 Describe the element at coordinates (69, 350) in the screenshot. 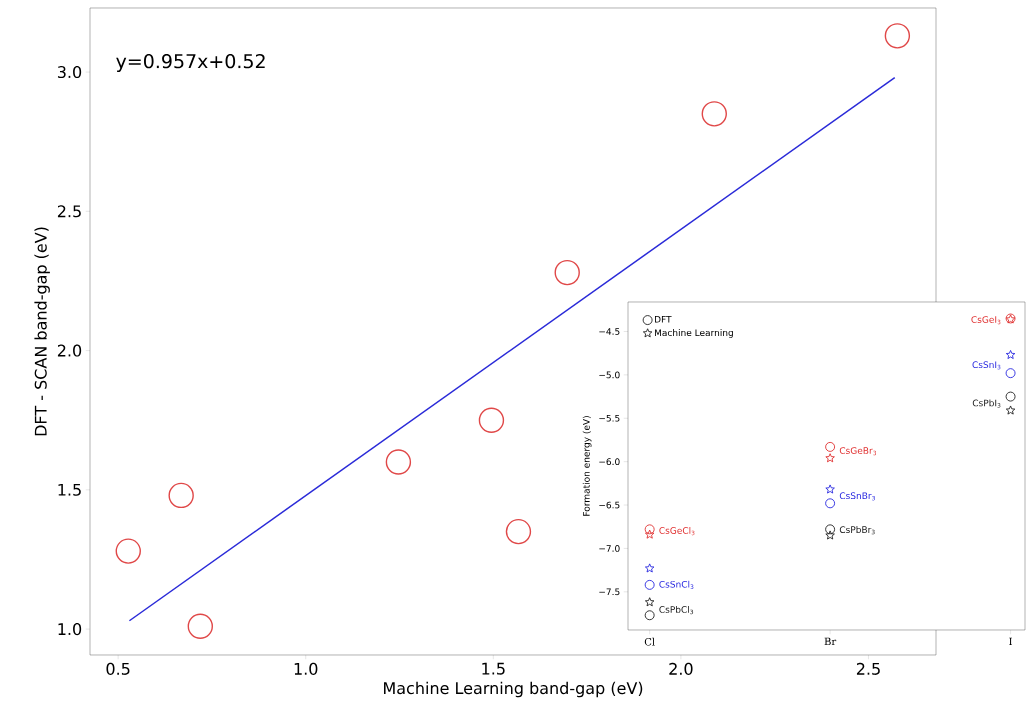

I see `y-tick-label: 2.0` at that location.